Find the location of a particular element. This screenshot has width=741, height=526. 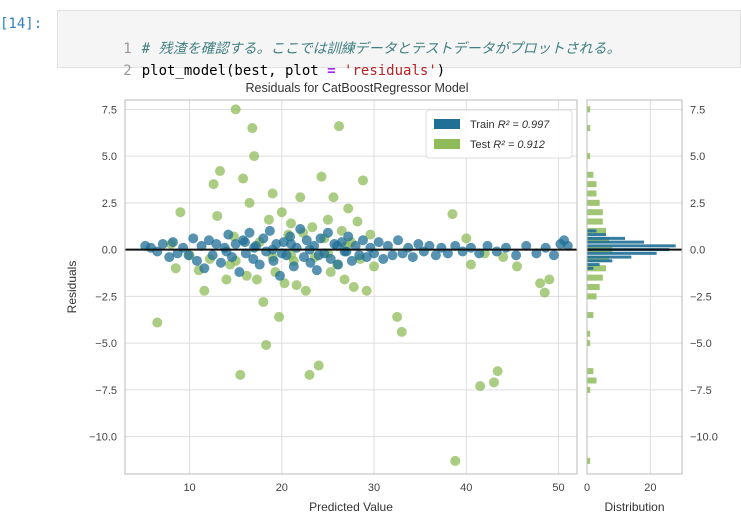

dist-background is located at coordinates (634, 287).